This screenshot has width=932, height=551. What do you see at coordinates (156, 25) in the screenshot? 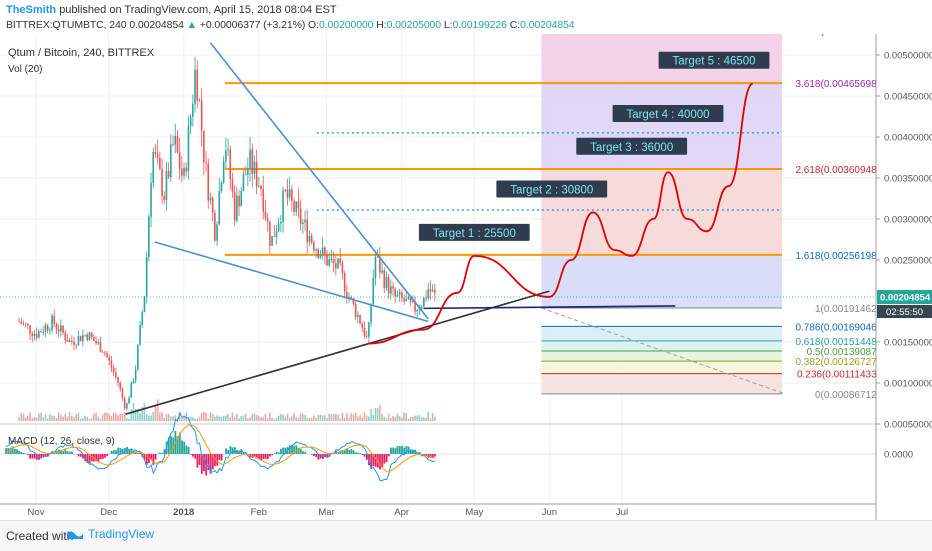
I see `last-price: 0.00204854` at bounding box center [156, 25].